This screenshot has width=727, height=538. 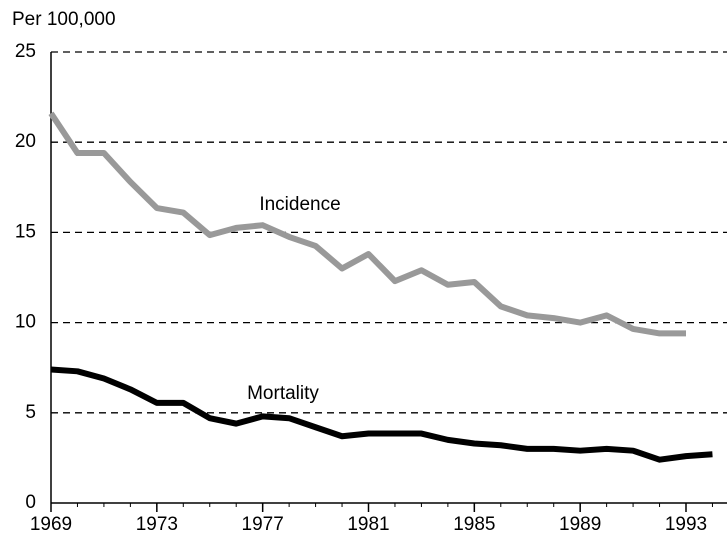 What do you see at coordinates (25, 231) in the screenshot?
I see `y-tick-label: 15` at bounding box center [25, 231].